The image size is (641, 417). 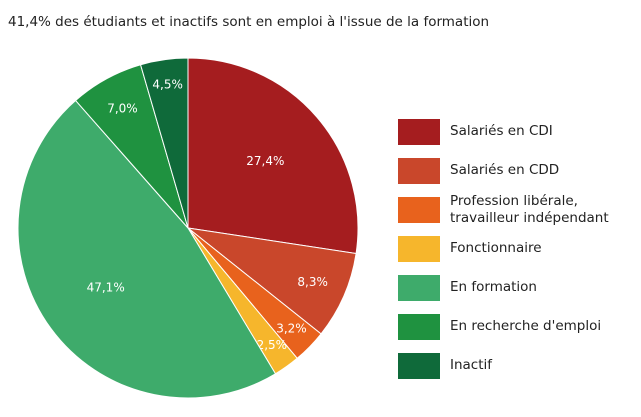 I want to click on slice-label: 8,3%, so click(x=312, y=282).